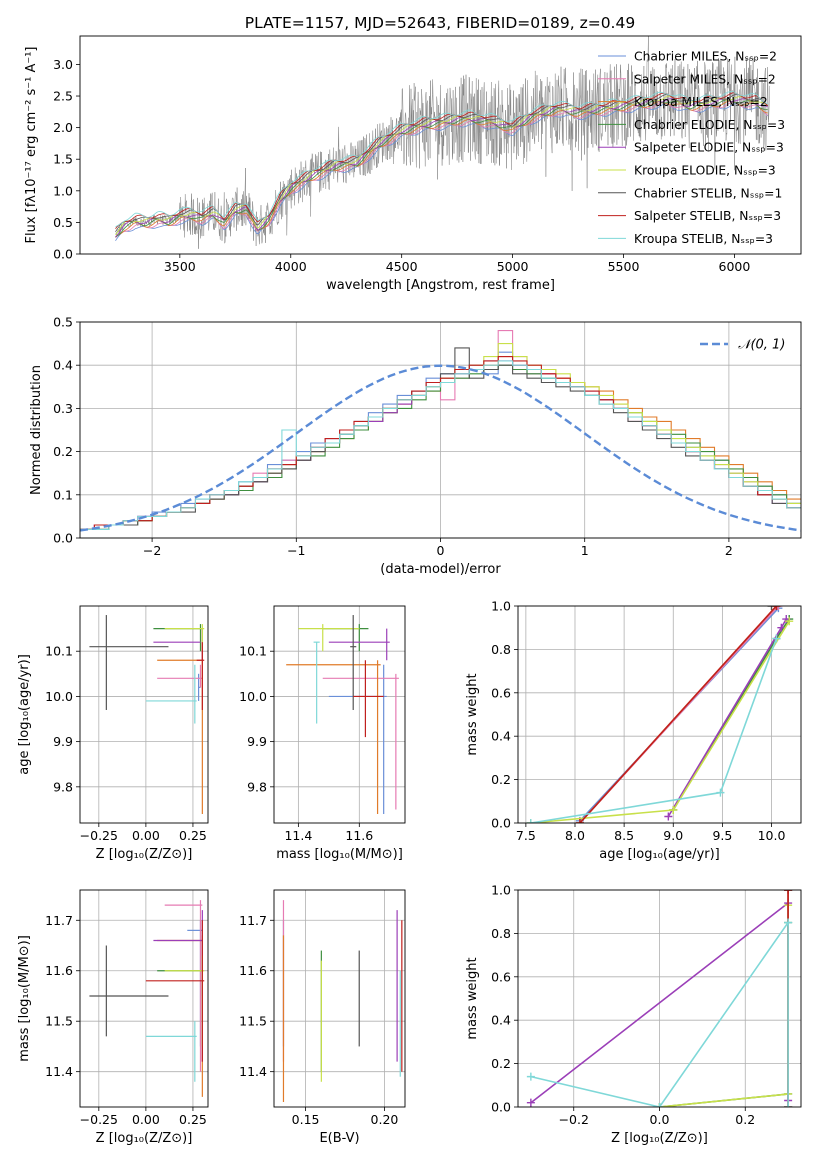  I want to click on x-tick-label: 8.5, so click(624, 835).